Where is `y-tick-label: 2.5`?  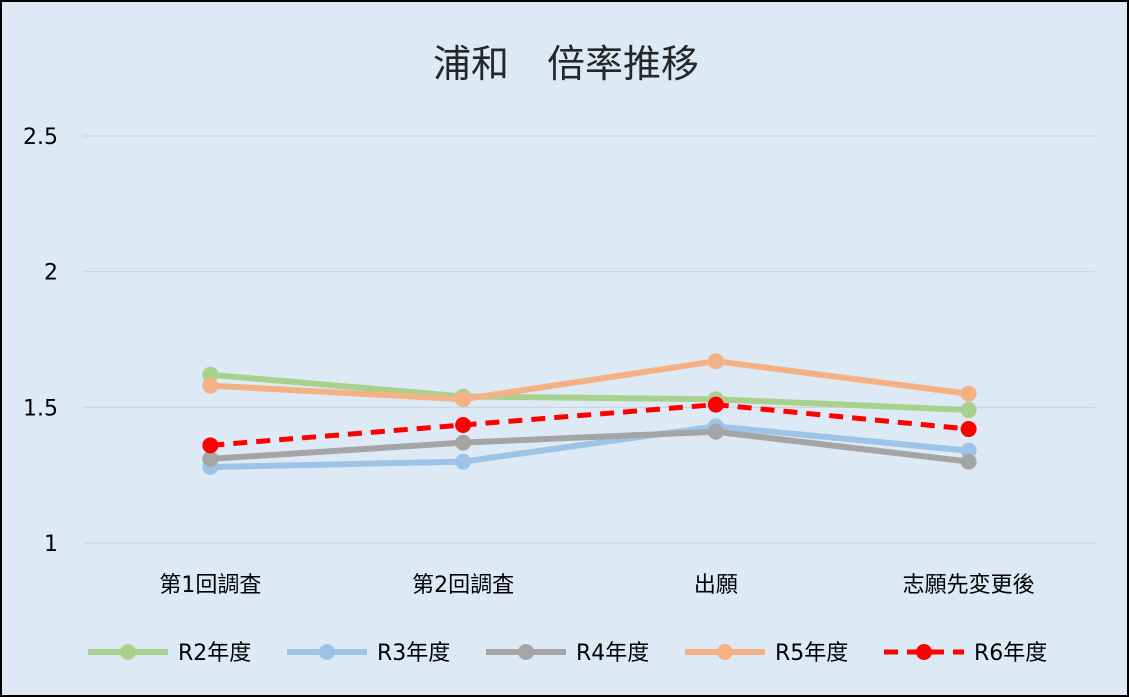
y-tick-label: 2.5 is located at coordinates (40, 137).